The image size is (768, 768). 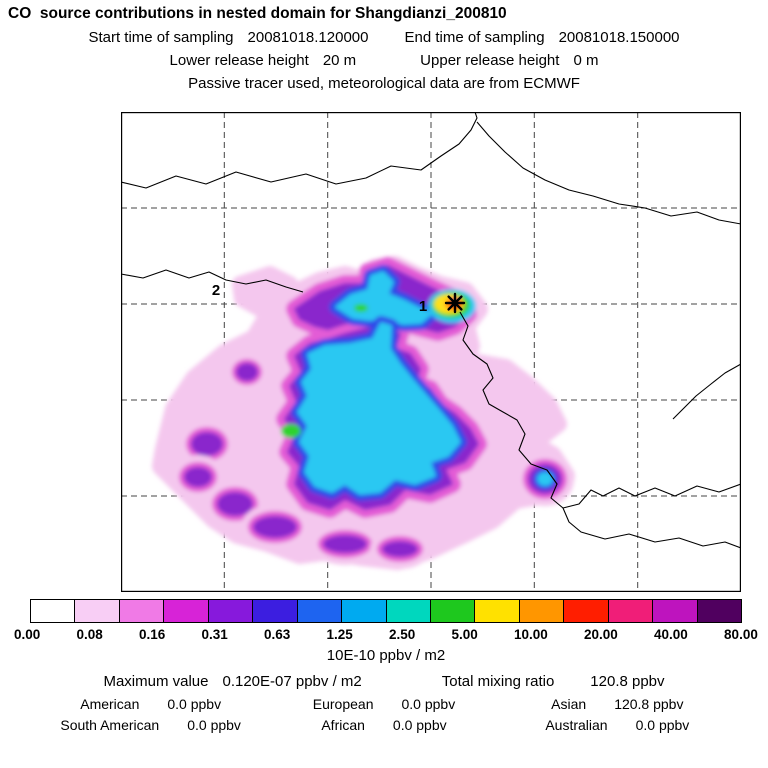 I want to click on sampling-start-label: Start time of sampling, so click(x=161, y=37).